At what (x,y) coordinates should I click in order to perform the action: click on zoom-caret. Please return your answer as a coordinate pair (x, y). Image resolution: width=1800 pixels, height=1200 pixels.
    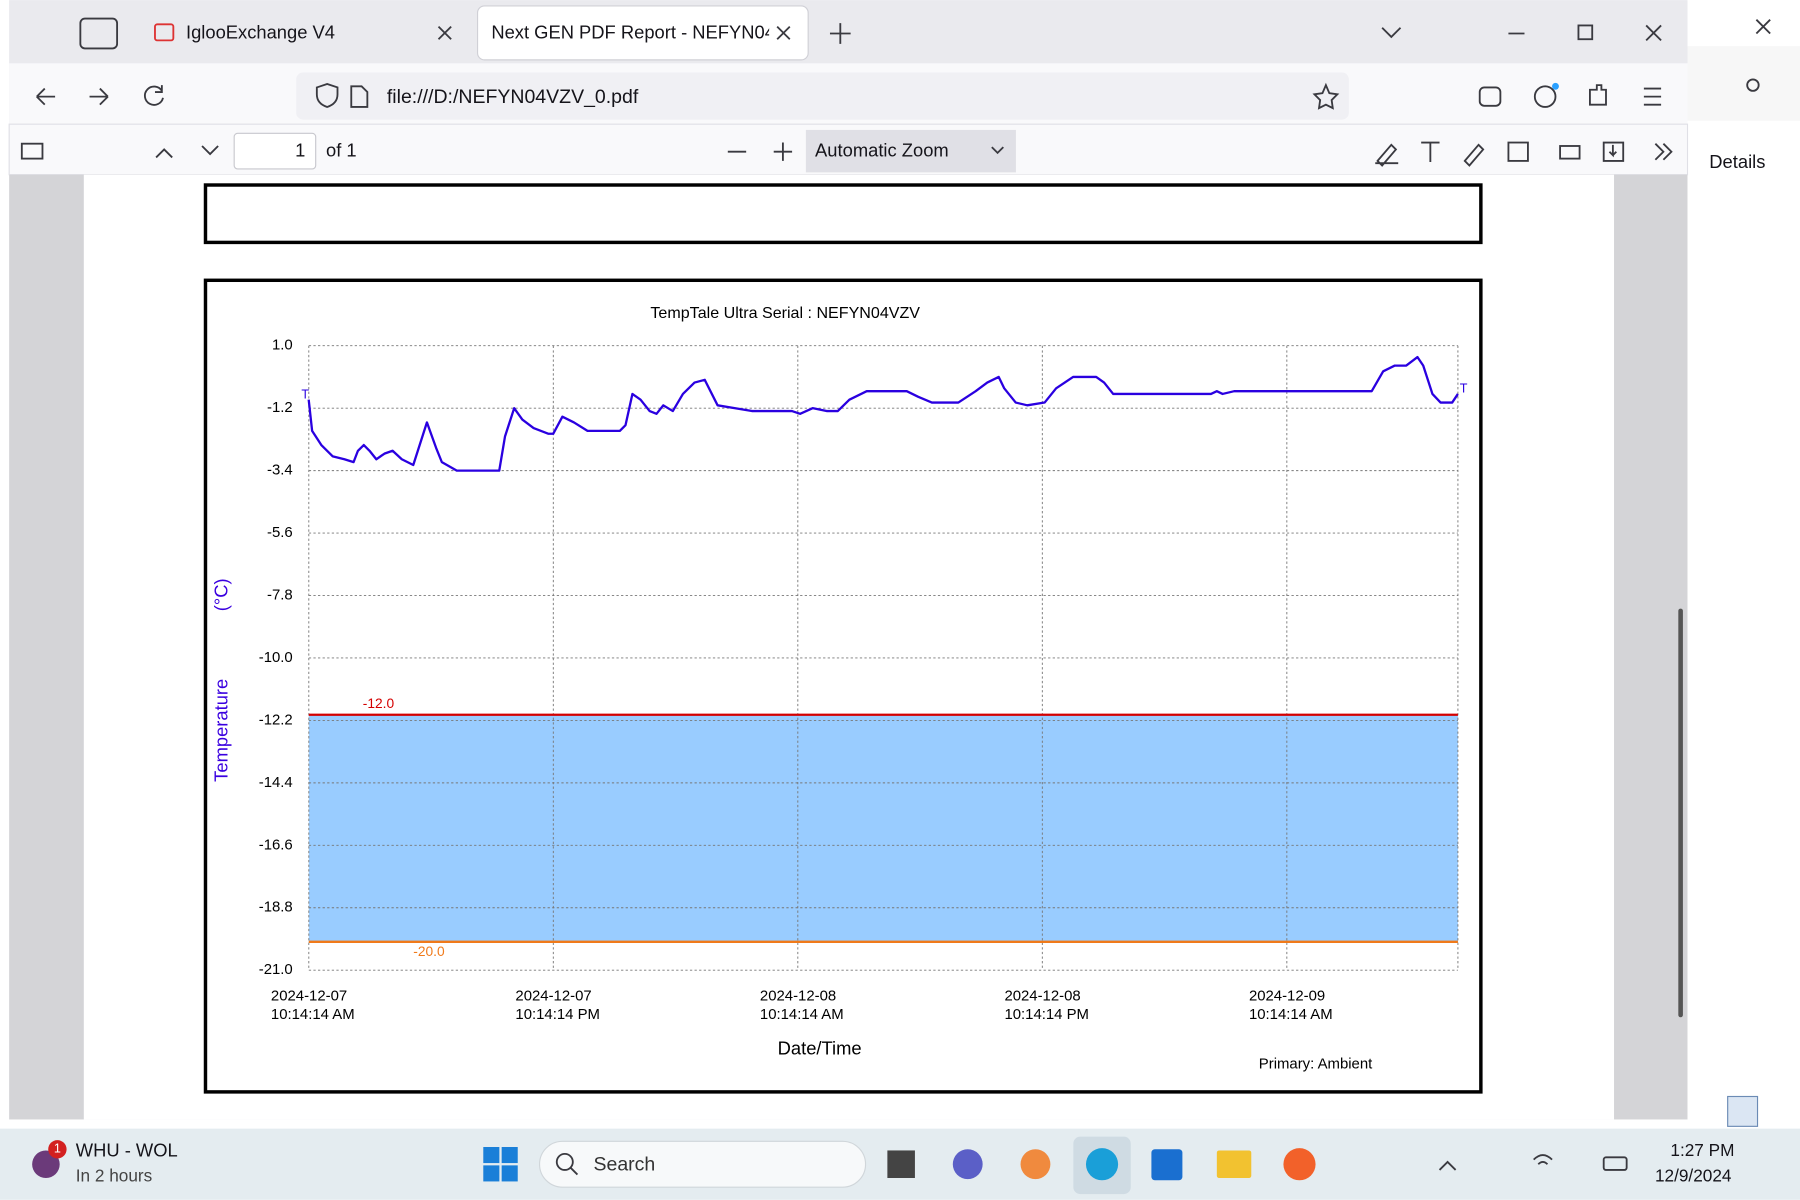
    Looking at the image, I should click on (997, 150).